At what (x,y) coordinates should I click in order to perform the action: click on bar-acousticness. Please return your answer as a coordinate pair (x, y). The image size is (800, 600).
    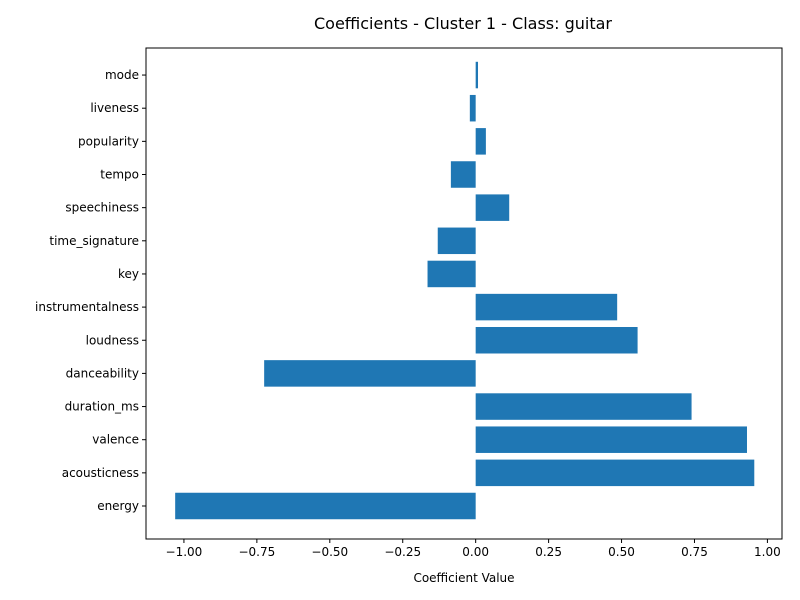
    Looking at the image, I should click on (615, 473).